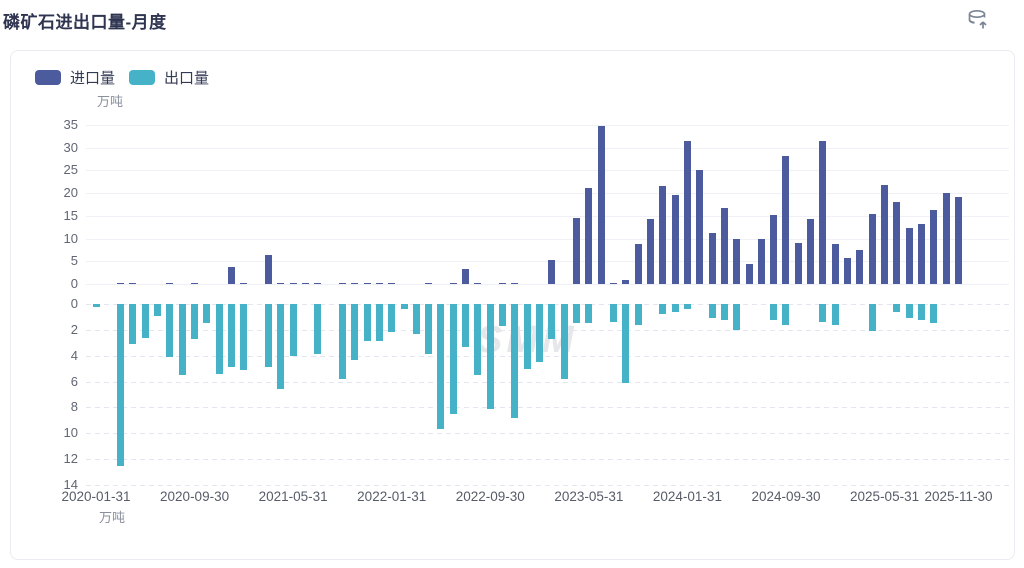  What do you see at coordinates (979, 21) in the screenshot?
I see `data-export-button` at bounding box center [979, 21].